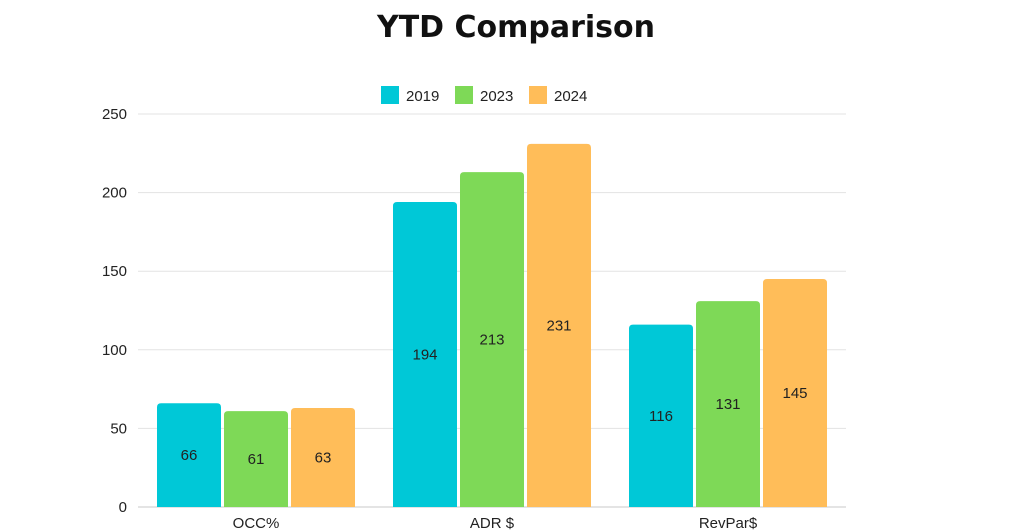 The image size is (1024, 531). I want to click on bar-value-label: 63, so click(323, 457).